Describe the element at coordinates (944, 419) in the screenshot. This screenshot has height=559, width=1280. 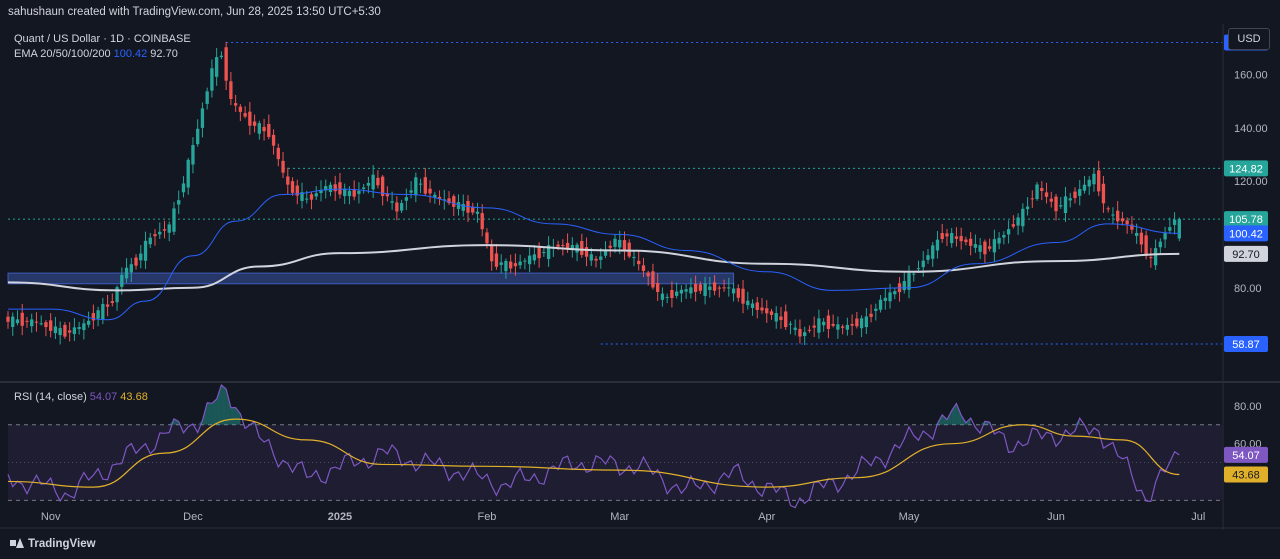
I see `rsi-overbought-fill` at that location.